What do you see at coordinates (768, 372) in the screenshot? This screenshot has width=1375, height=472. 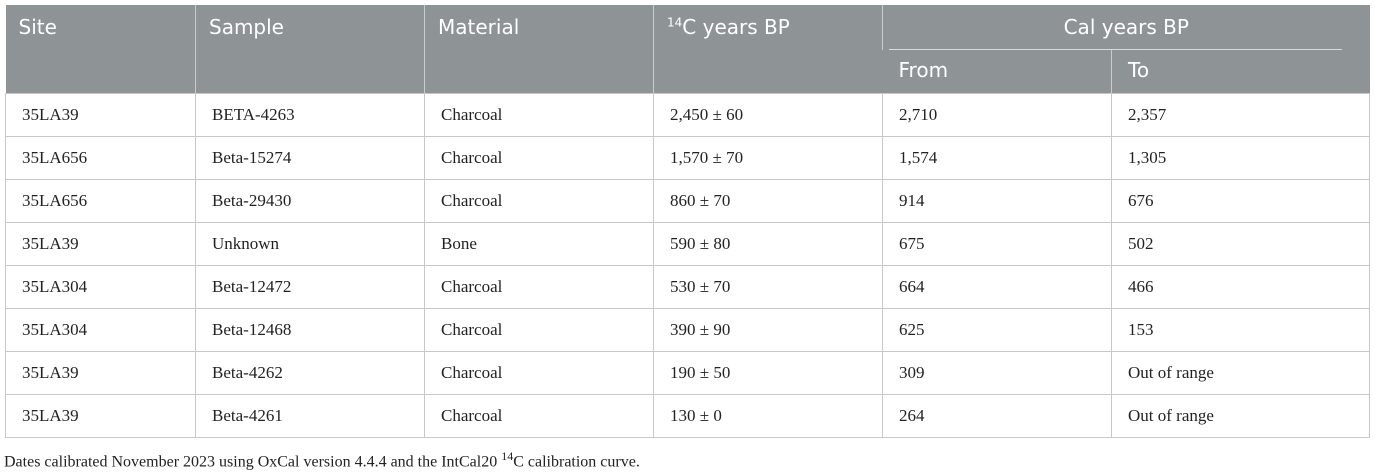 I see `table-cell: 190 ± 50` at bounding box center [768, 372].